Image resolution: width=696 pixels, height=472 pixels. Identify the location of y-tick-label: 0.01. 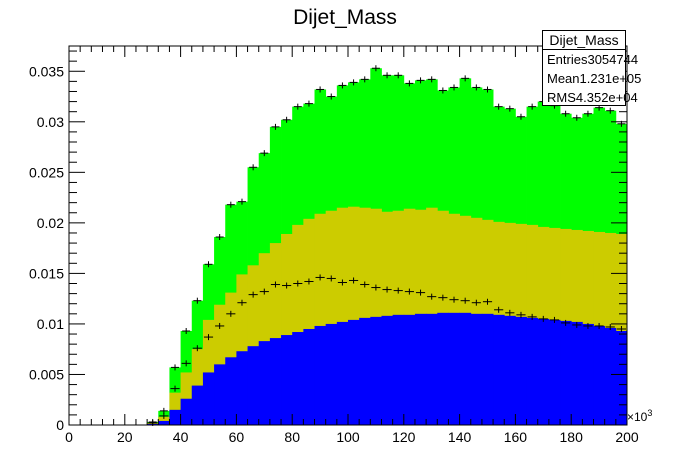
(50, 324).